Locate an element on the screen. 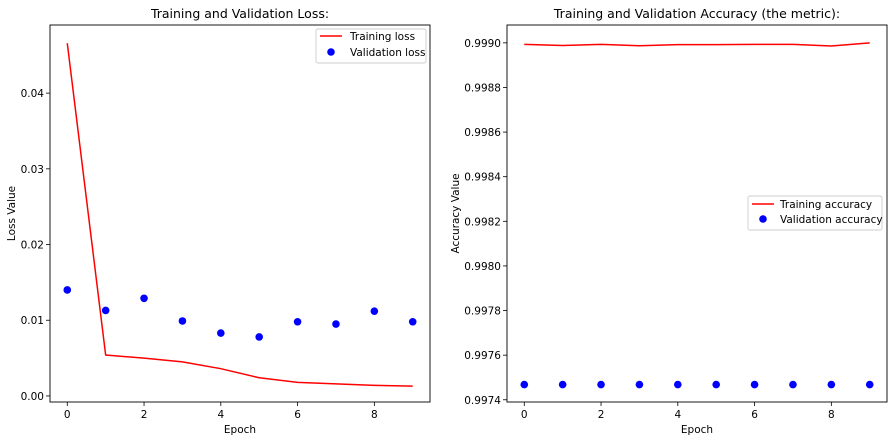 The image size is (894, 441). accuracy-ytick-label: 0.9978 is located at coordinates (482, 312).